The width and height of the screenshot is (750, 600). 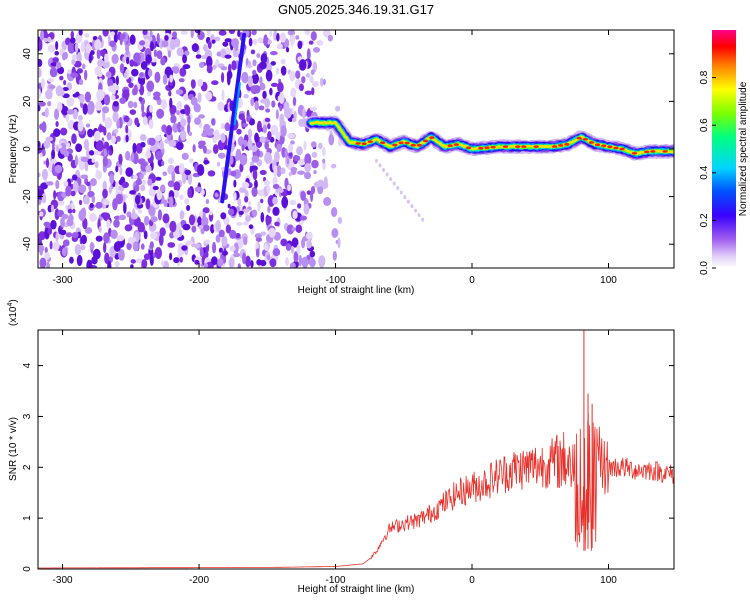 I want to click on y-tick-label: -40, so click(x=27, y=244).